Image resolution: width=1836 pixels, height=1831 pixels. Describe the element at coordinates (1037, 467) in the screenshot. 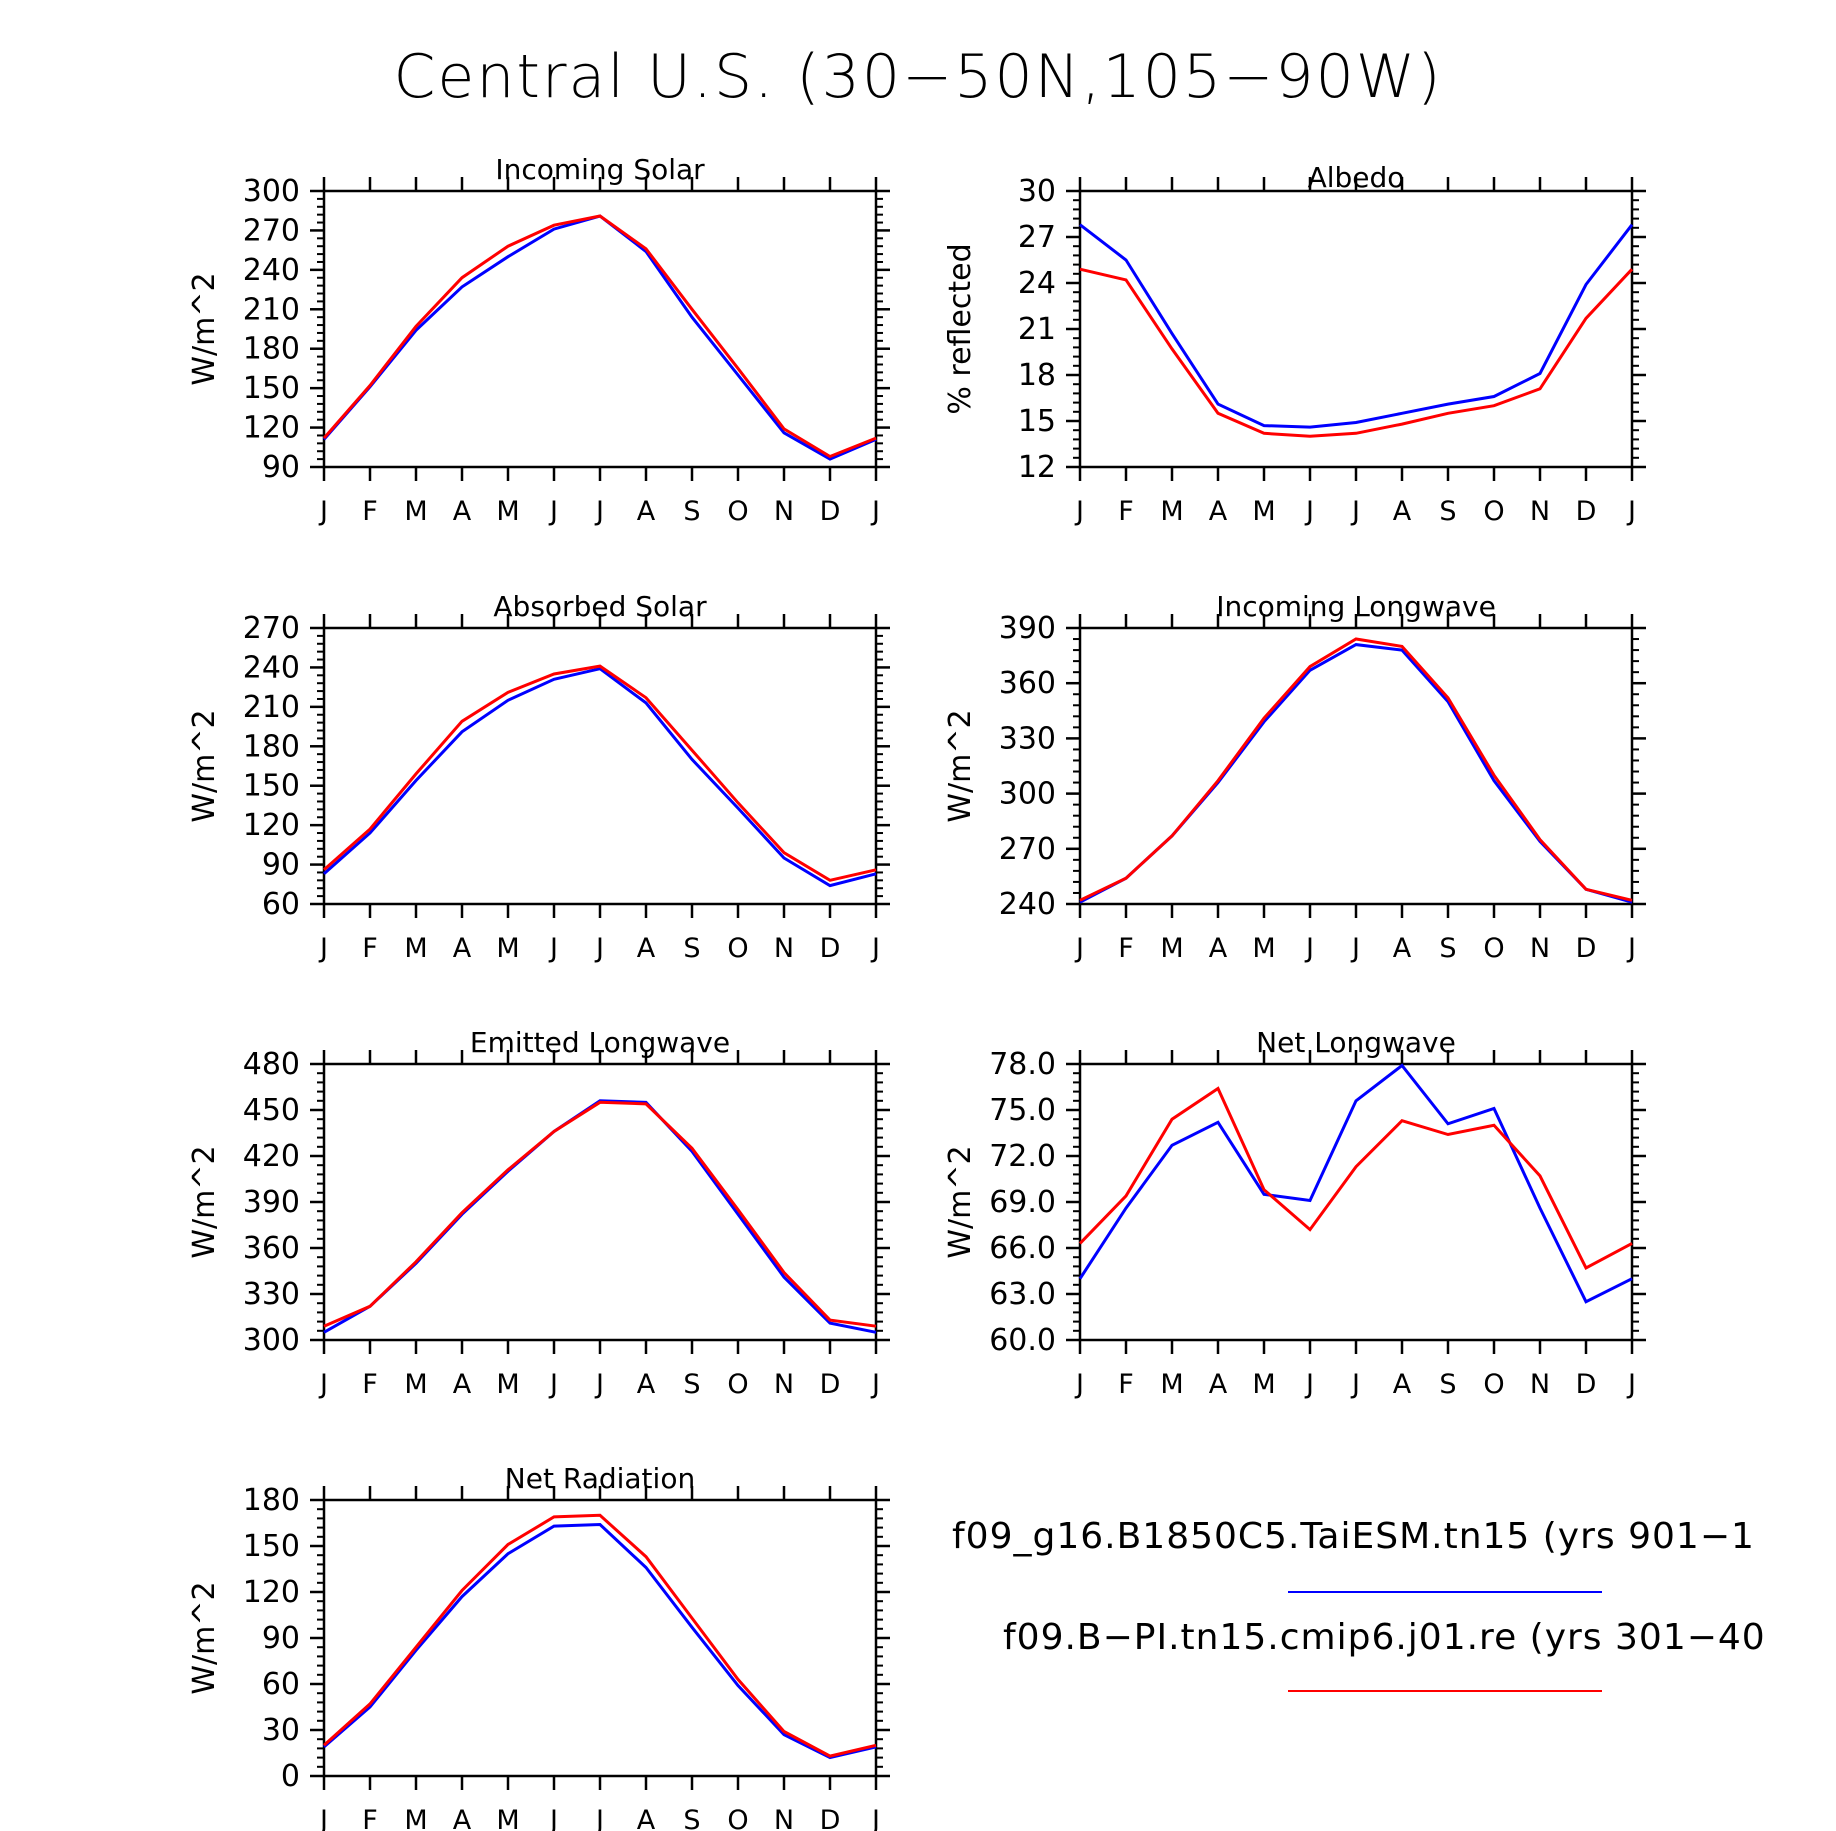

I see `y-tick-label: 12` at that location.